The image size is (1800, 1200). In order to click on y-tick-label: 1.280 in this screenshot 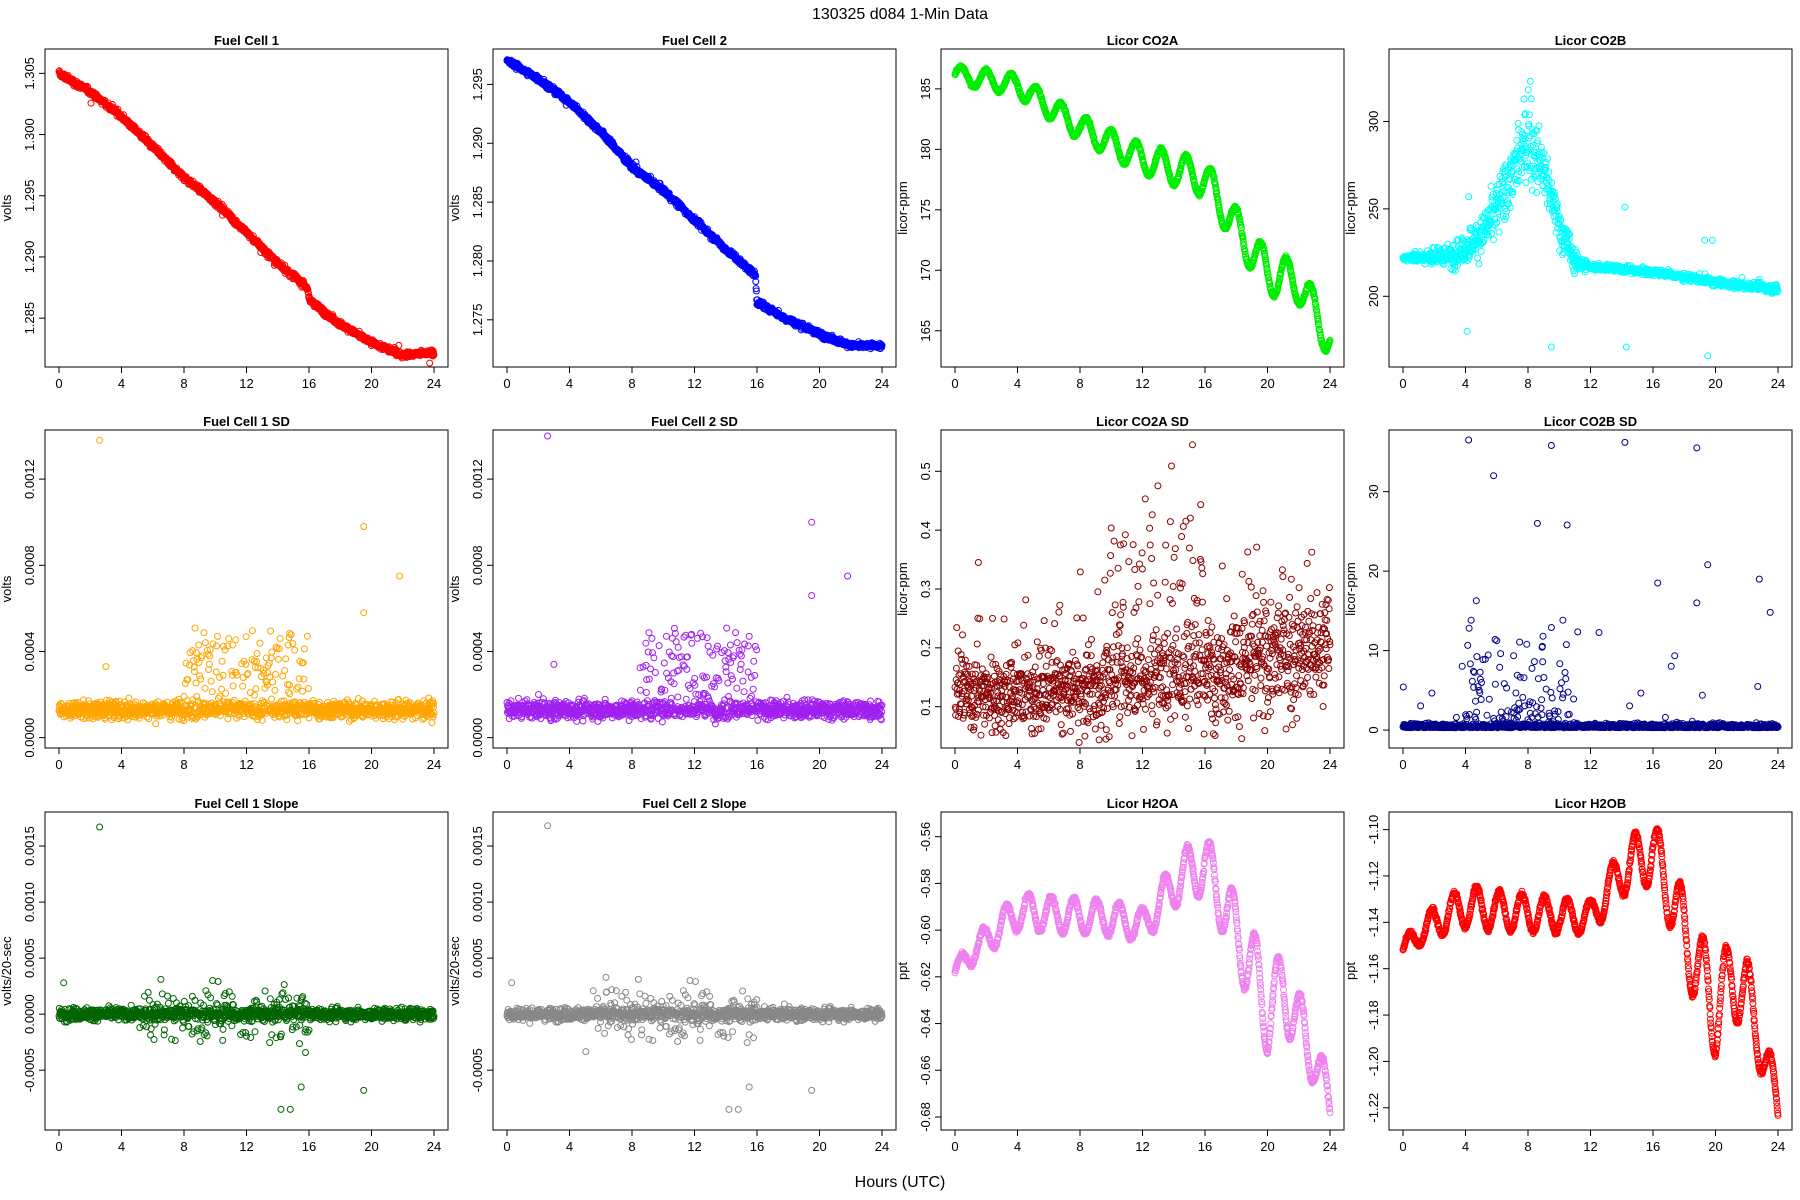, I will do `click(477, 261)`.